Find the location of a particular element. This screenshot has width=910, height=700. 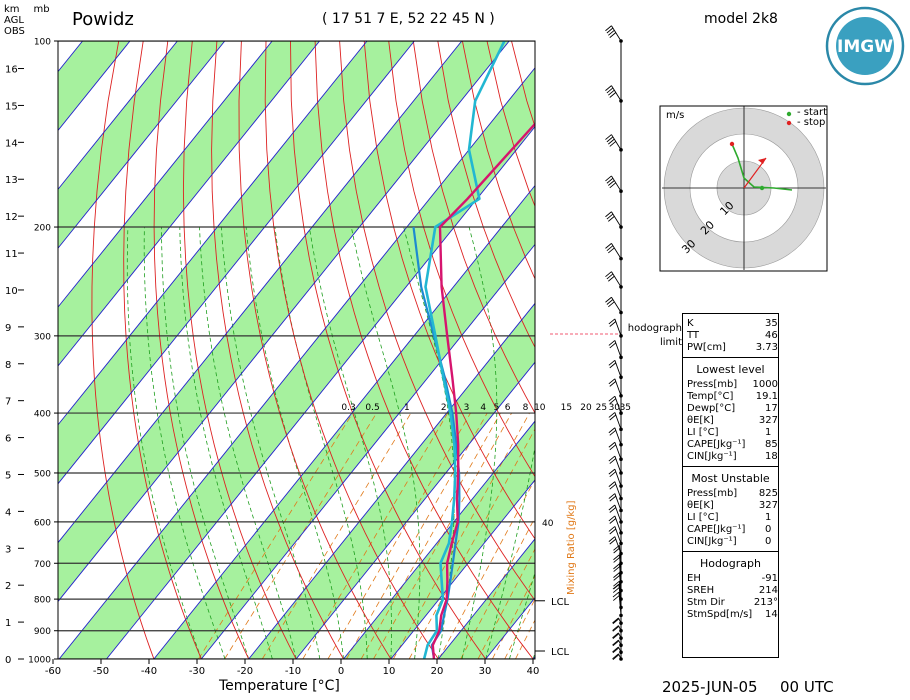

km-tick-label: 1 is located at coordinates (8, 623).